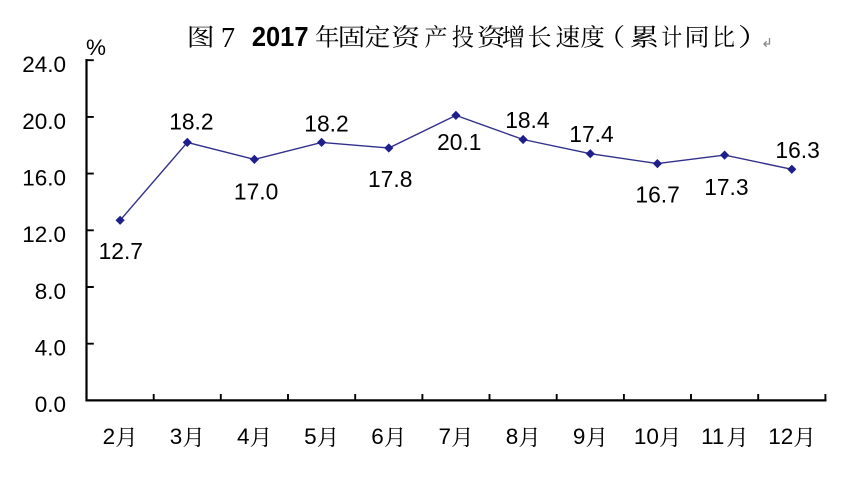  Describe the element at coordinates (377, 436) in the screenshot. I see `svg-text: 6` at that location.